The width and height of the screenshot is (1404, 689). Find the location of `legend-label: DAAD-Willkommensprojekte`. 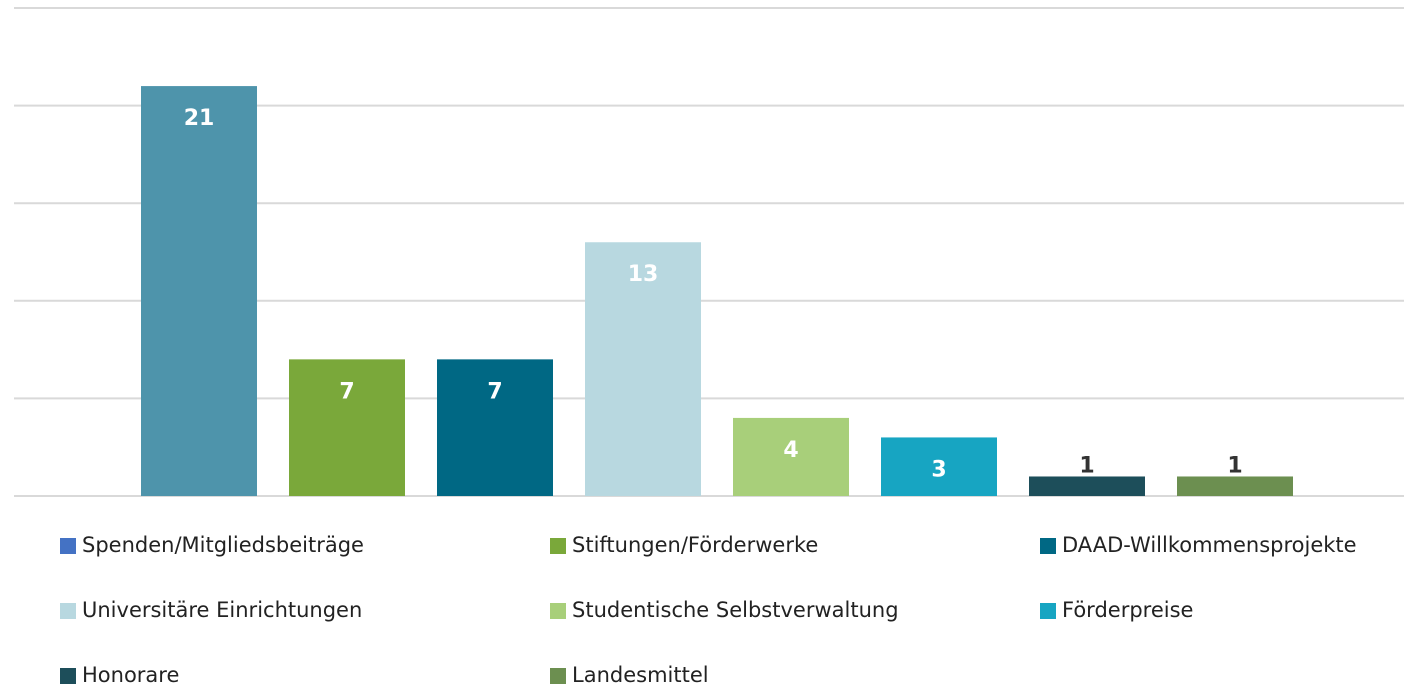

legend-label: DAAD-Willkommensprojekte is located at coordinates (1209, 545).